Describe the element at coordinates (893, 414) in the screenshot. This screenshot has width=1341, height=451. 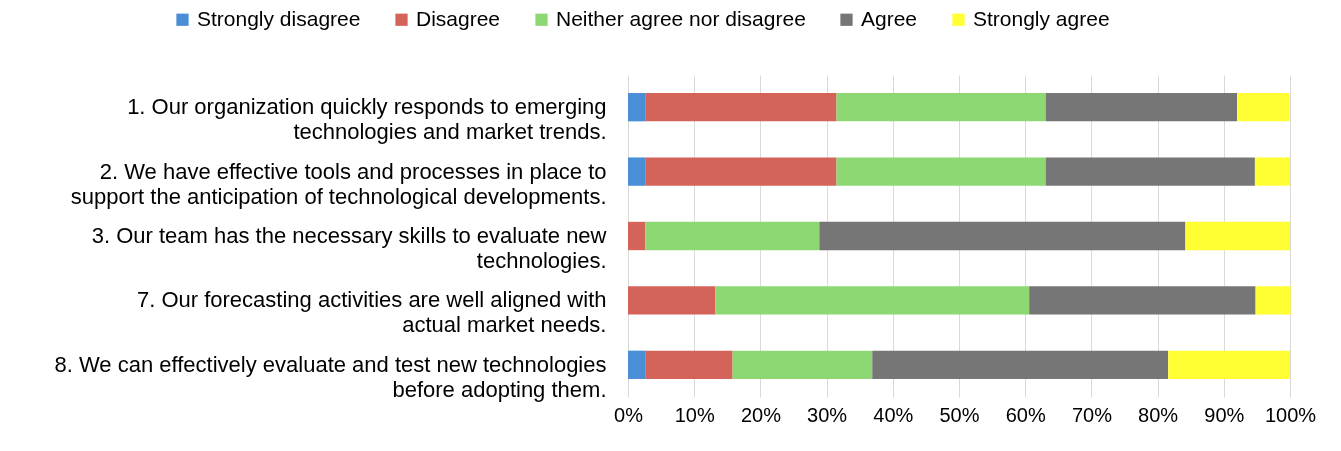
I see `x-tick-label: 40%` at that location.